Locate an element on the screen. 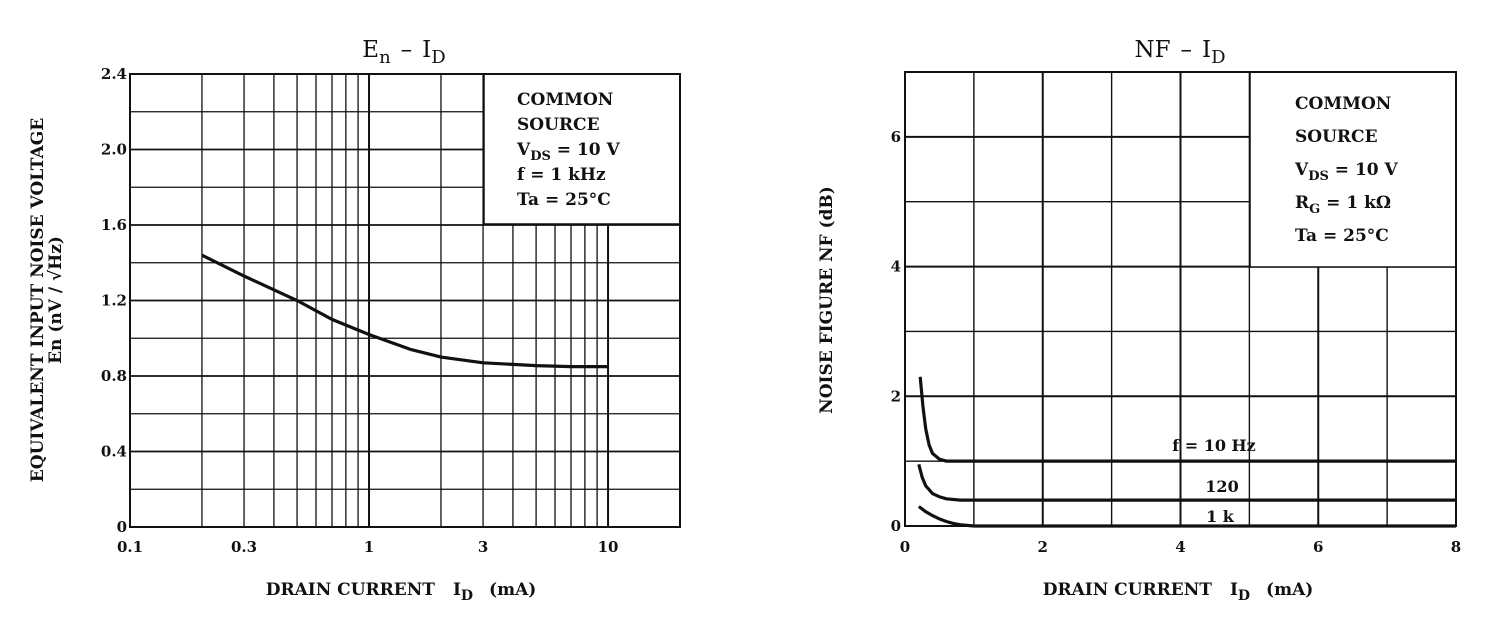 The height and width of the screenshot is (618, 1492). nf-condition-sub: G is located at coordinates (1314, 209).